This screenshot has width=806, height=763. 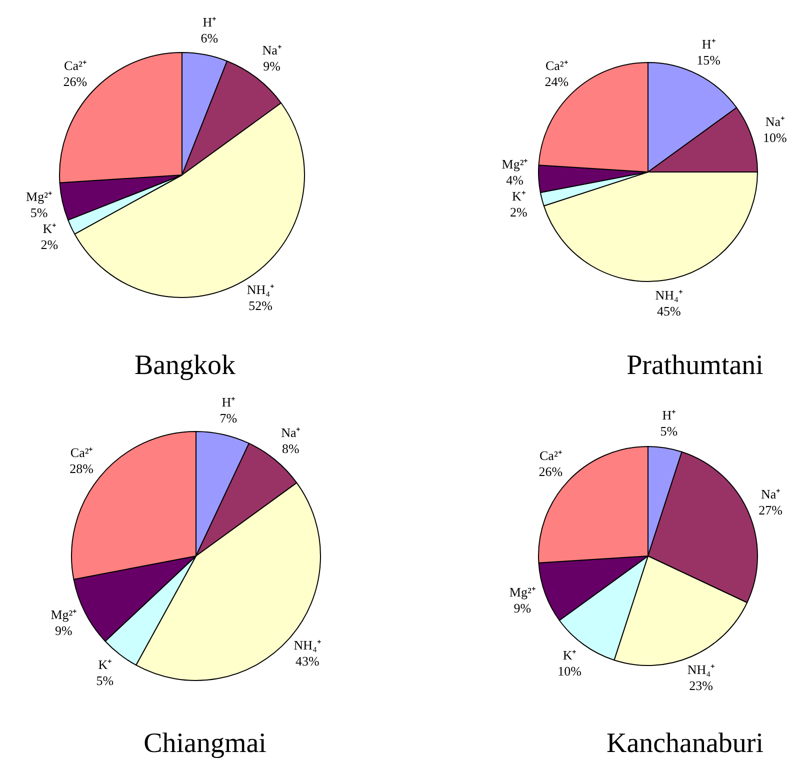 What do you see at coordinates (209, 38) in the screenshot?
I see `data-label: 6%` at bounding box center [209, 38].